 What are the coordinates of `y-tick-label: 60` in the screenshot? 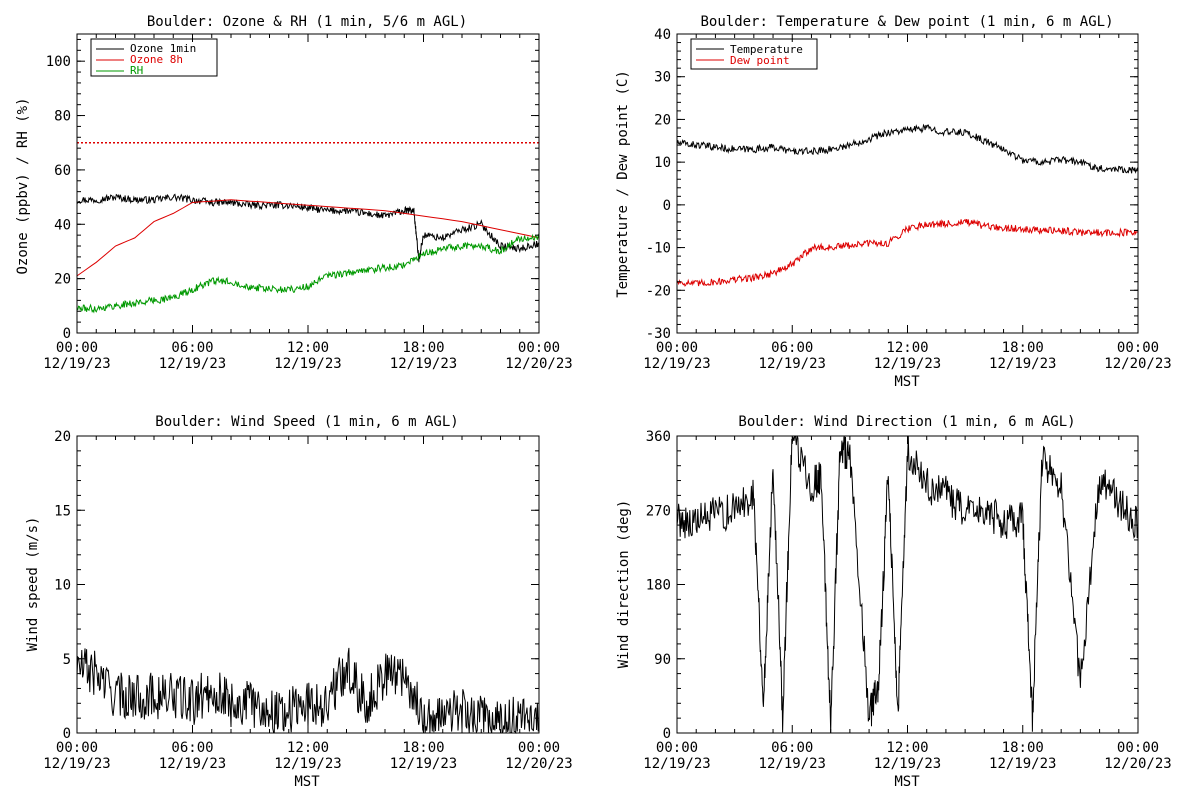 It's located at (62, 171).